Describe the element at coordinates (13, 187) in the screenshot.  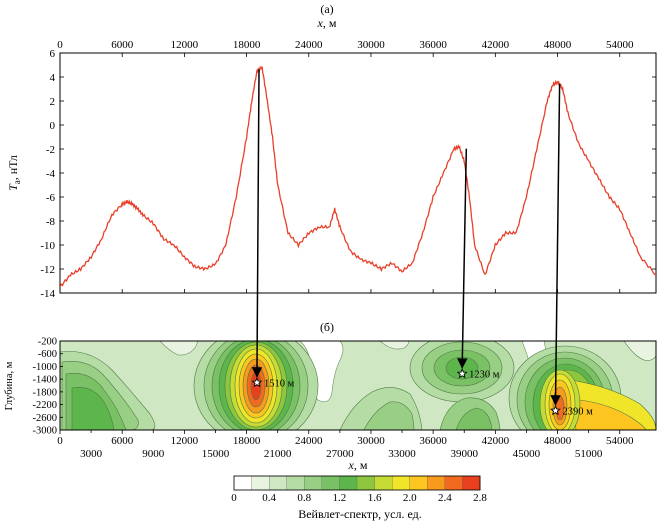
I see `panel-a-yaxis-var: T` at that location.